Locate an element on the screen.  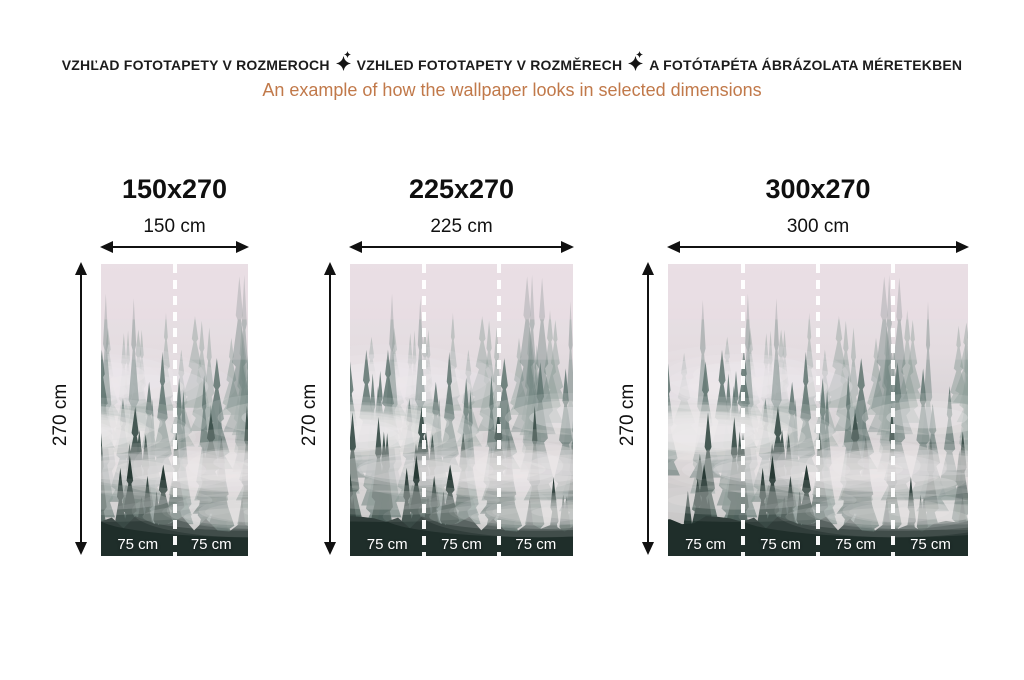
header-title-sk: VZHĽAD FOTOTAPETY V ROZMEROCH is located at coordinates (195, 64).